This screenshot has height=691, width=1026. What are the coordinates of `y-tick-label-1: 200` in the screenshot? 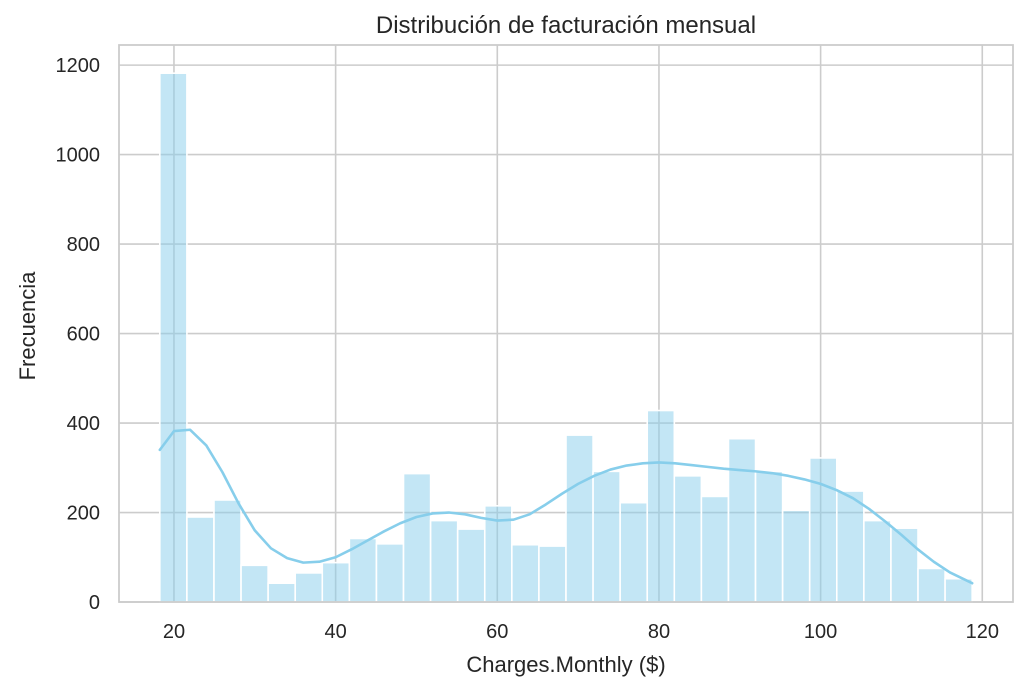 It's located at (83, 514).